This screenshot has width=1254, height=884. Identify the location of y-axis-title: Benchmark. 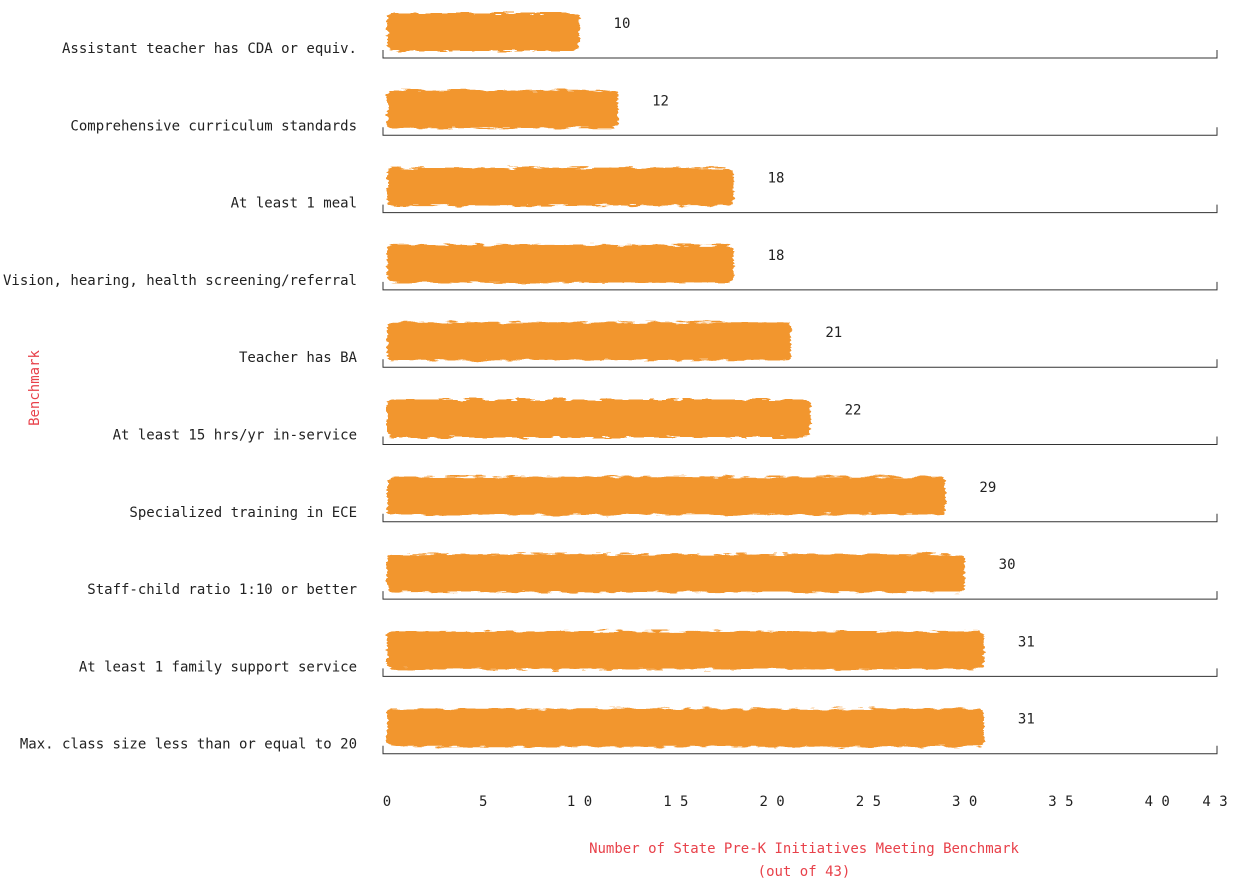
(35, 388).